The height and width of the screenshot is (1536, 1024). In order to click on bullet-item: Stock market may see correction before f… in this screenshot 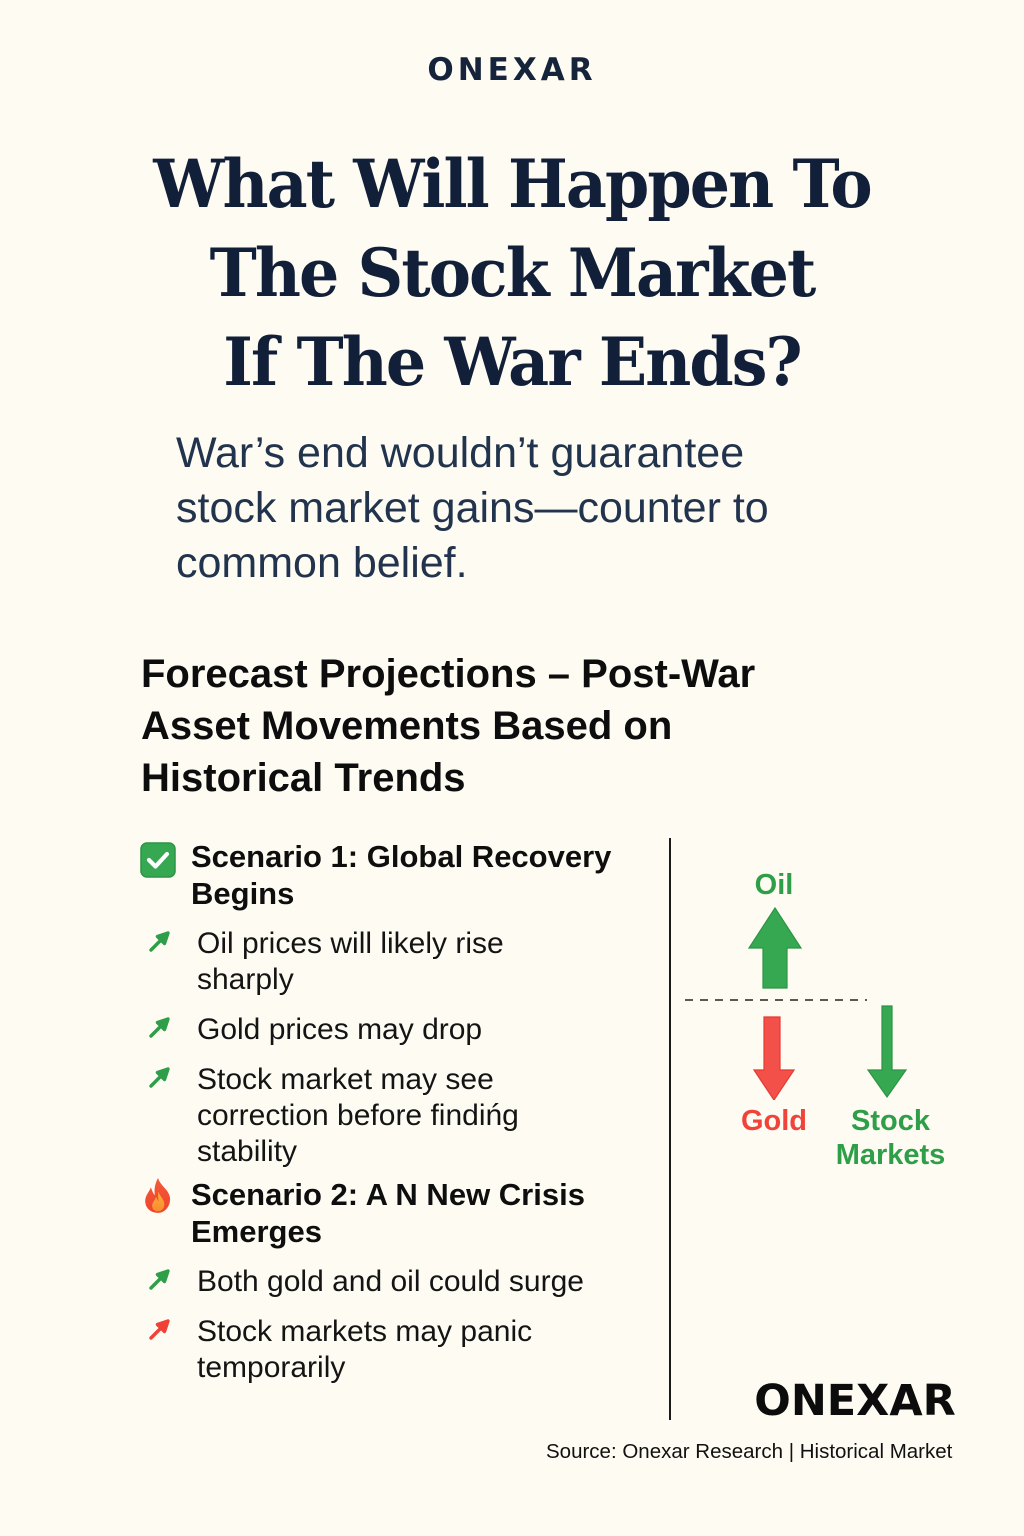, I will do `click(400, 1116)`.